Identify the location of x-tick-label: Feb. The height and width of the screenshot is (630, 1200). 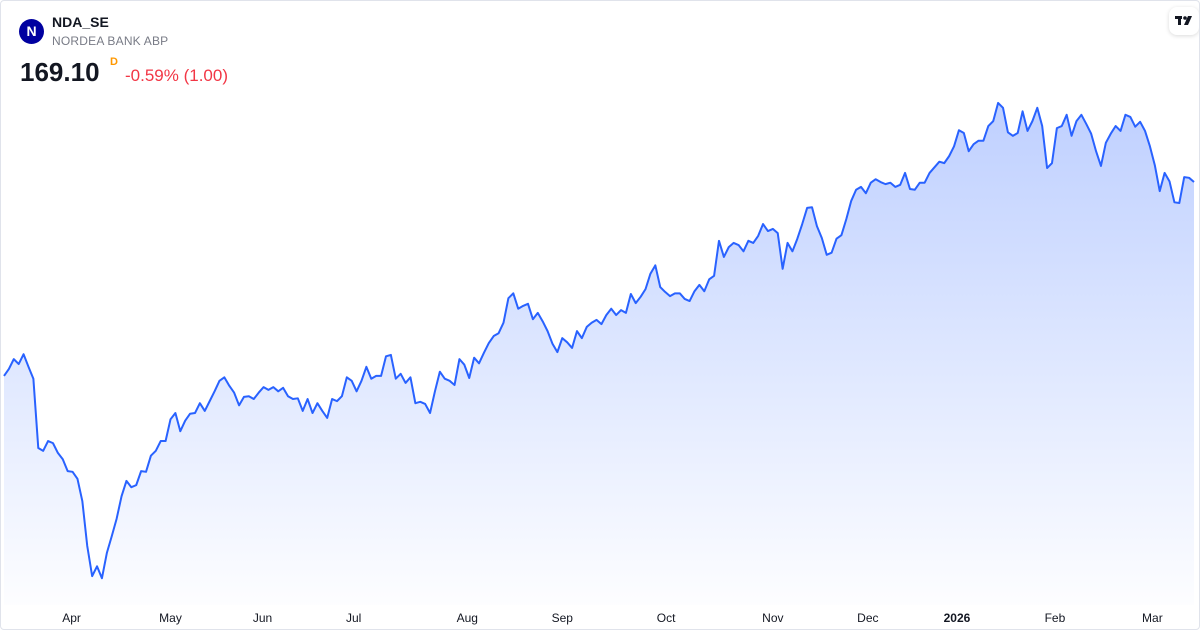
(1055, 618).